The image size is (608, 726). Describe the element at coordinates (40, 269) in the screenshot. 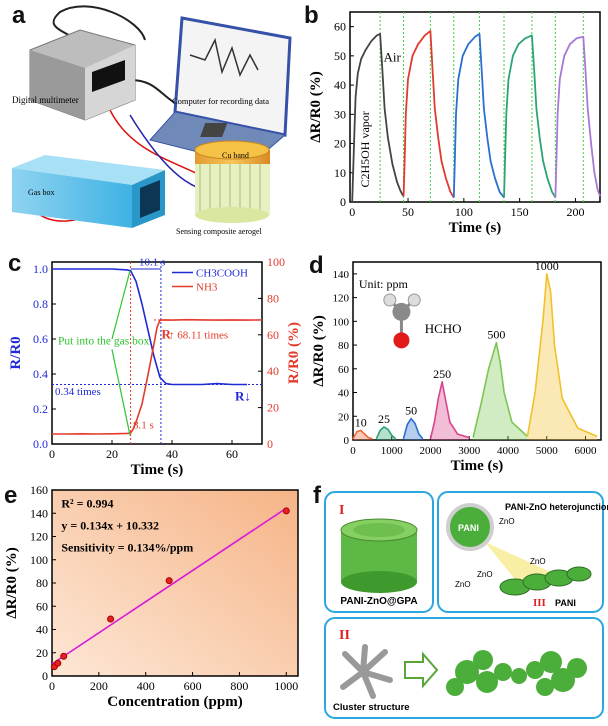

I see `y-tick-label: 1.0` at that location.